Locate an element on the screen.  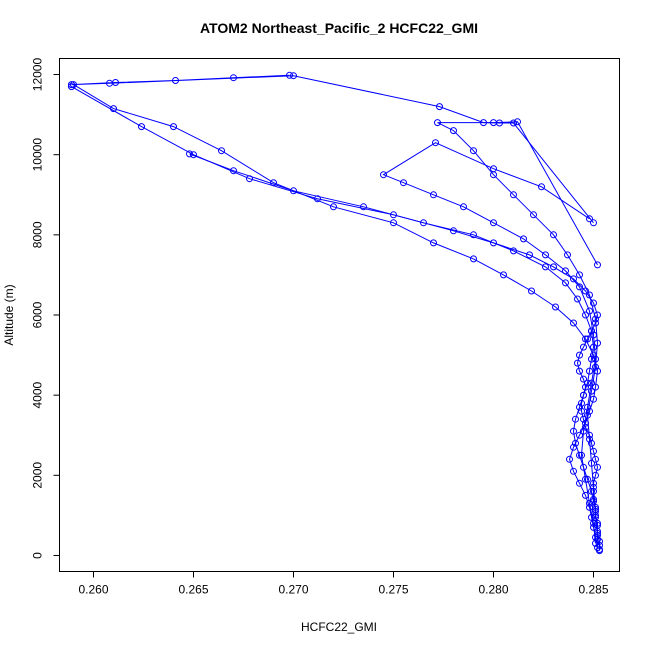
x-tick-label: 0.270 is located at coordinates (293, 590).